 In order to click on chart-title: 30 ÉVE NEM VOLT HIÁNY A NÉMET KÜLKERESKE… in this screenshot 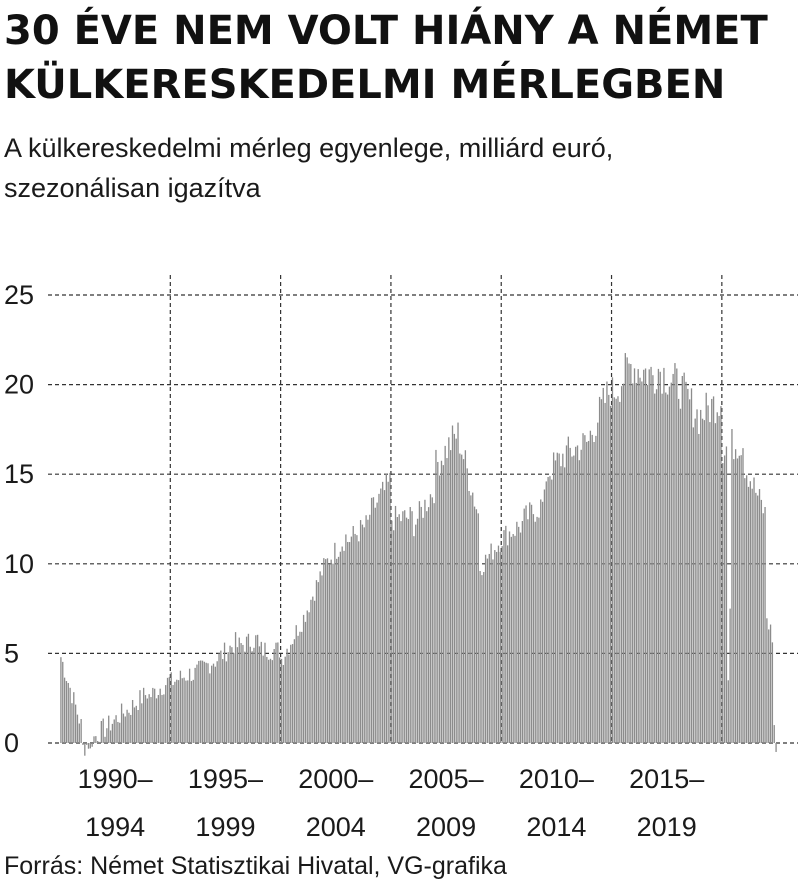, I will do `click(386, 58)`.